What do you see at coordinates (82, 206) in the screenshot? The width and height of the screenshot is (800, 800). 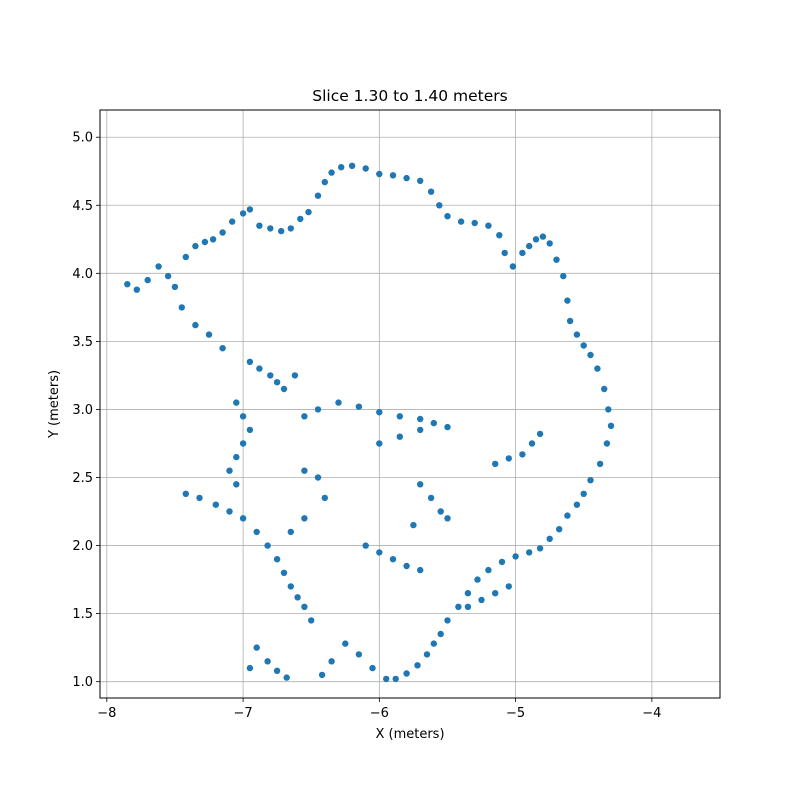 I see `y-tick-label: 4.5` at bounding box center [82, 206].